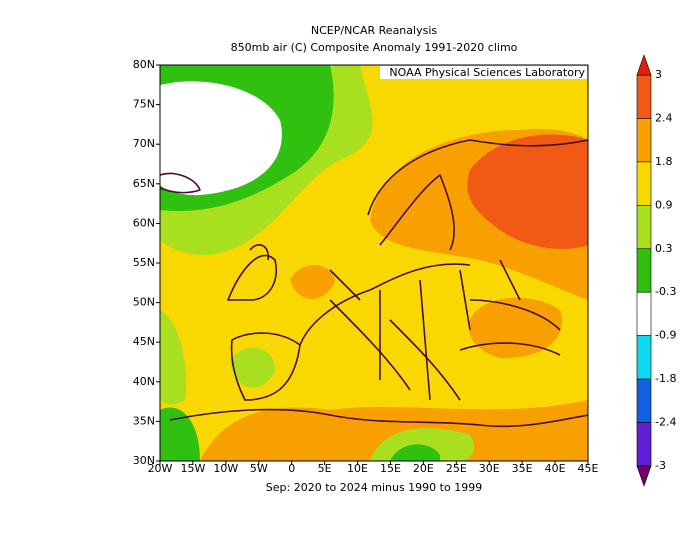  What do you see at coordinates (144, 381) in the screenshot?
I see `lat-label: 40N` at bounding box center [144, 381].